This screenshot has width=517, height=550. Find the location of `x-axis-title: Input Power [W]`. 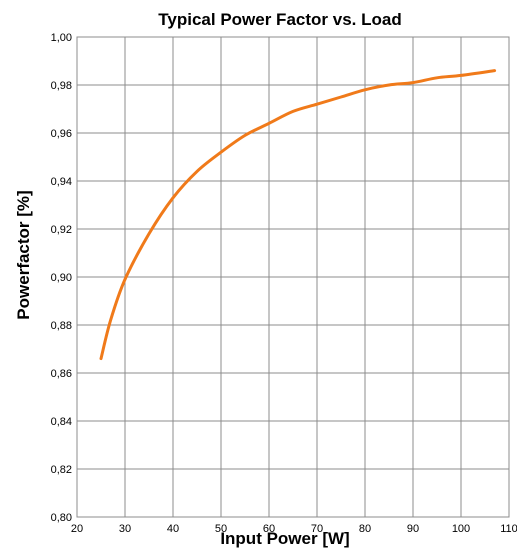

x-axis-title: Input Power [W] is located at coordinates (284, 538).